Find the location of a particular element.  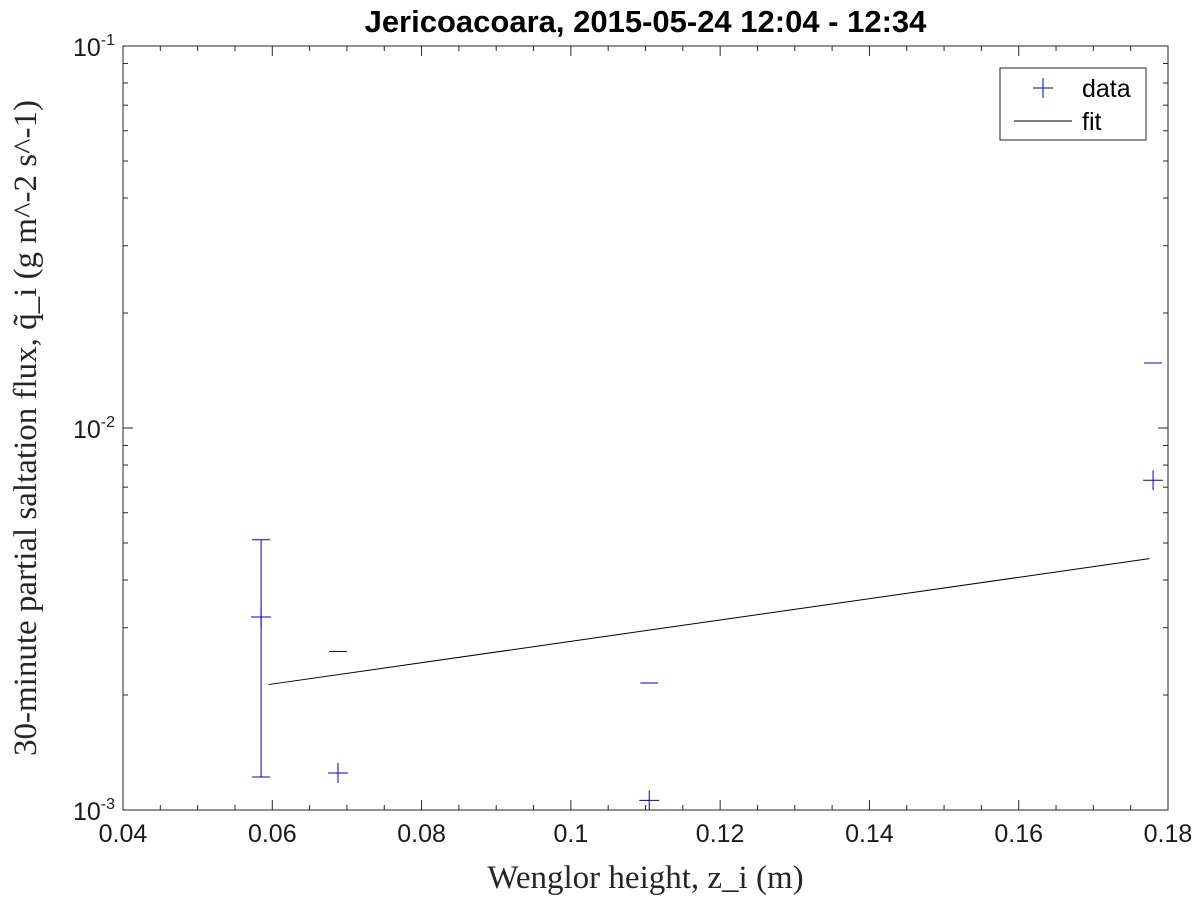

y-tick-exponent: -1 is located at coordinates (108, 40).